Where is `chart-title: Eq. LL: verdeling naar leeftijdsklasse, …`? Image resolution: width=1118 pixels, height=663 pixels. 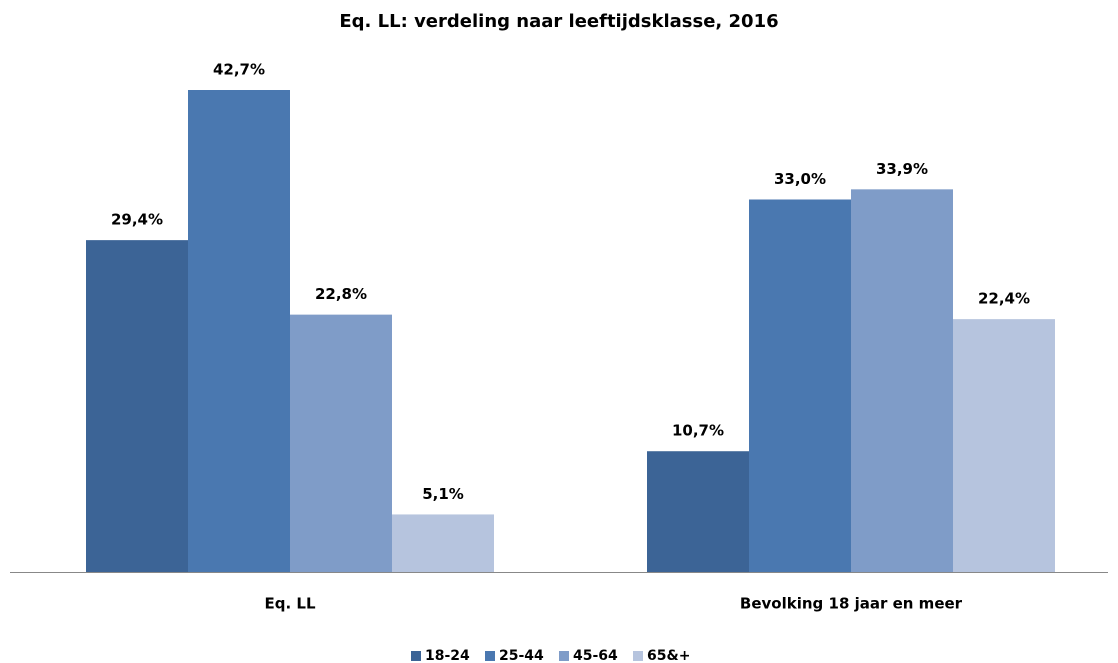 chart-title: Eq. LL: verdeling naar leeftijdsklasse, … is located at coordinates (558, 21).